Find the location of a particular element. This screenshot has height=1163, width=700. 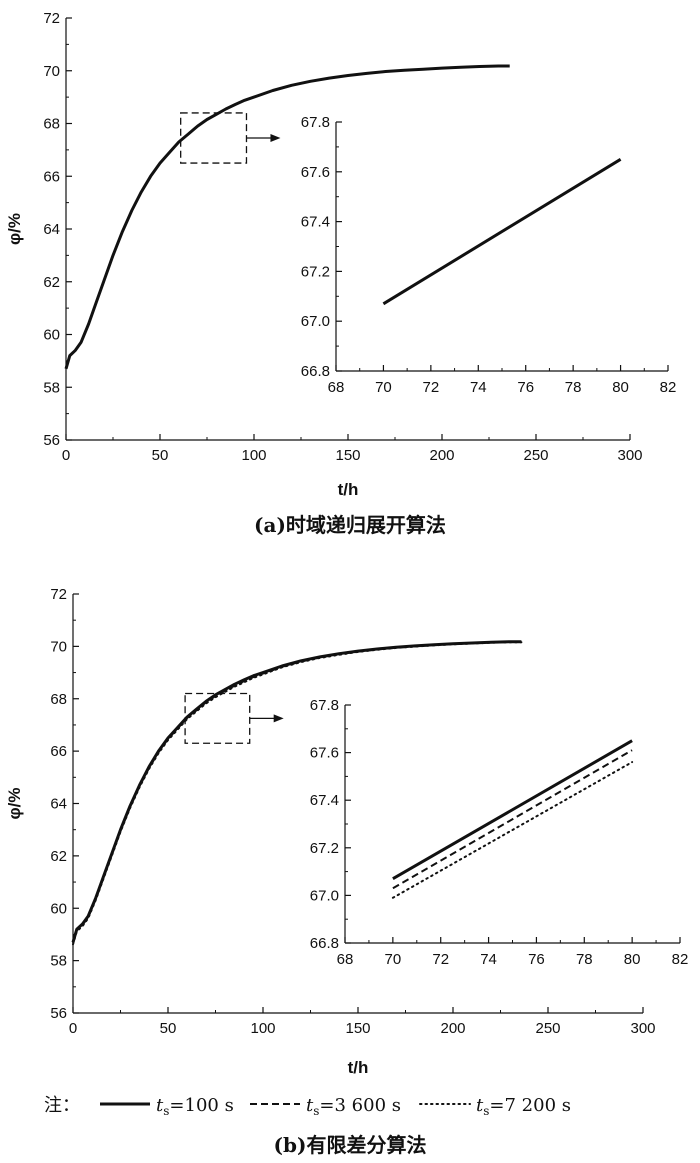

caption-a: (a)时域递归展开算法 is located at coordinates (350, 525).